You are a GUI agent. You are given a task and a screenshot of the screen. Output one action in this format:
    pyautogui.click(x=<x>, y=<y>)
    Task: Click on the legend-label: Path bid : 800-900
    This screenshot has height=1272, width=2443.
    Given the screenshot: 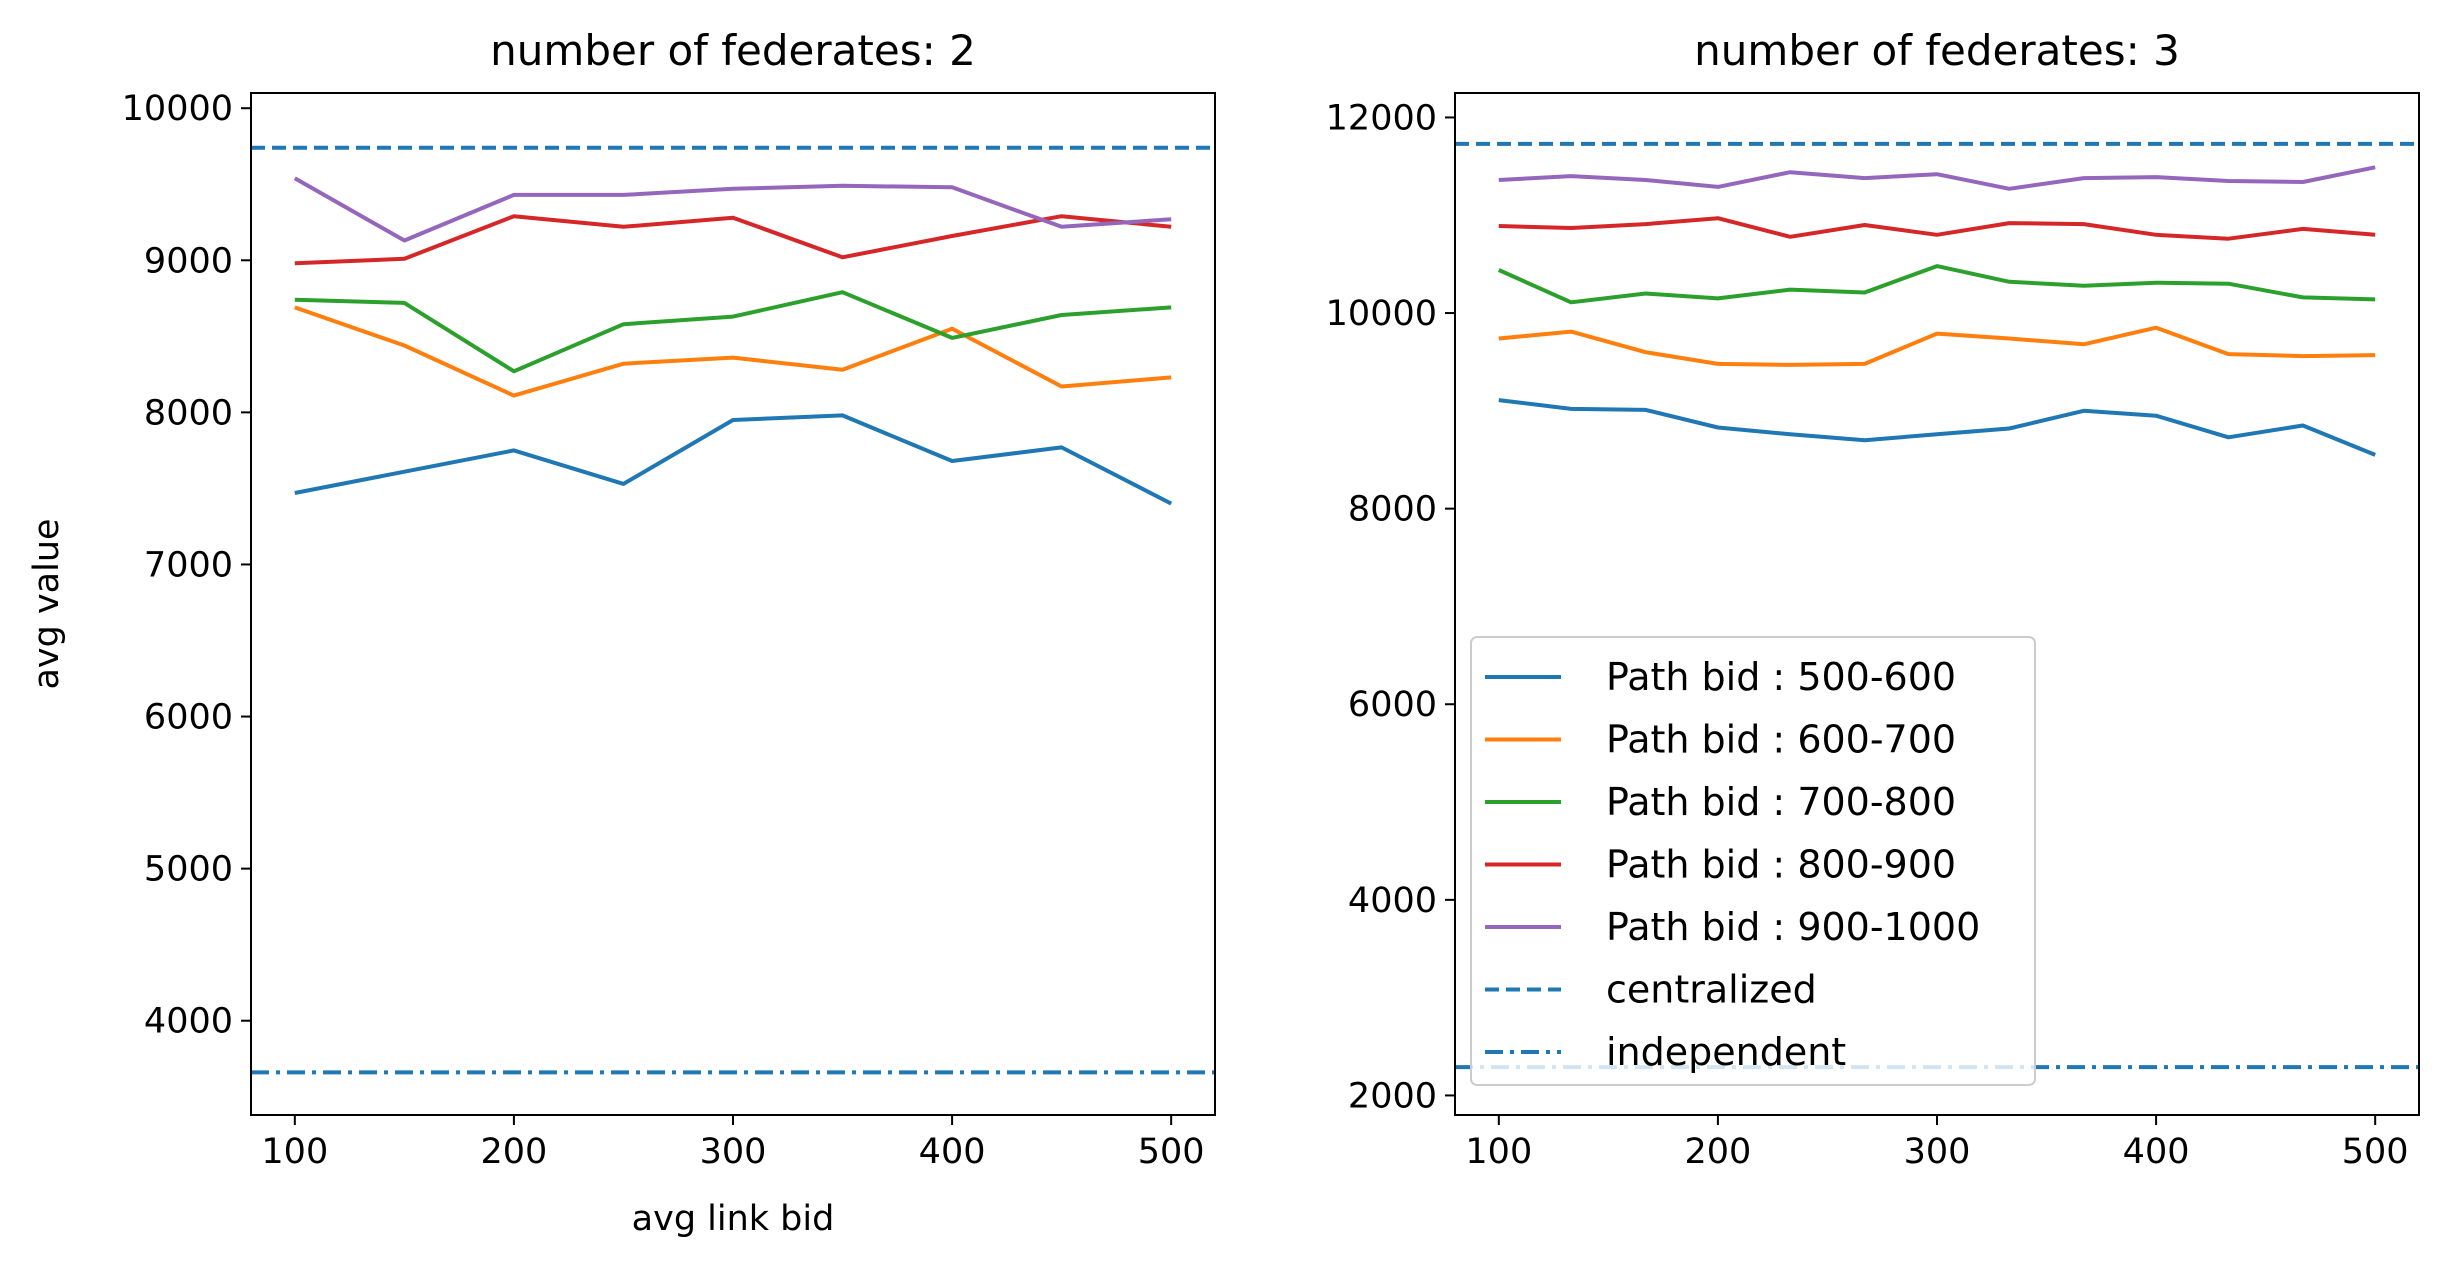 What is the action you would take?
    pyautogui.click(x=1781, y=865)
    